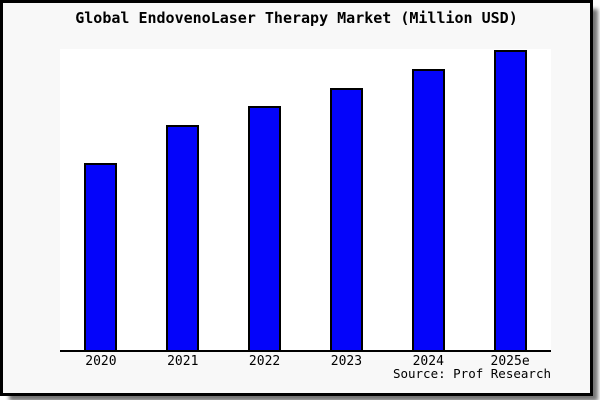 This screenshot has width=600, height=400. Describe the element at coordinates (428, 361) in the screenshot. I see `x-tick-2024: 2024` at that location.